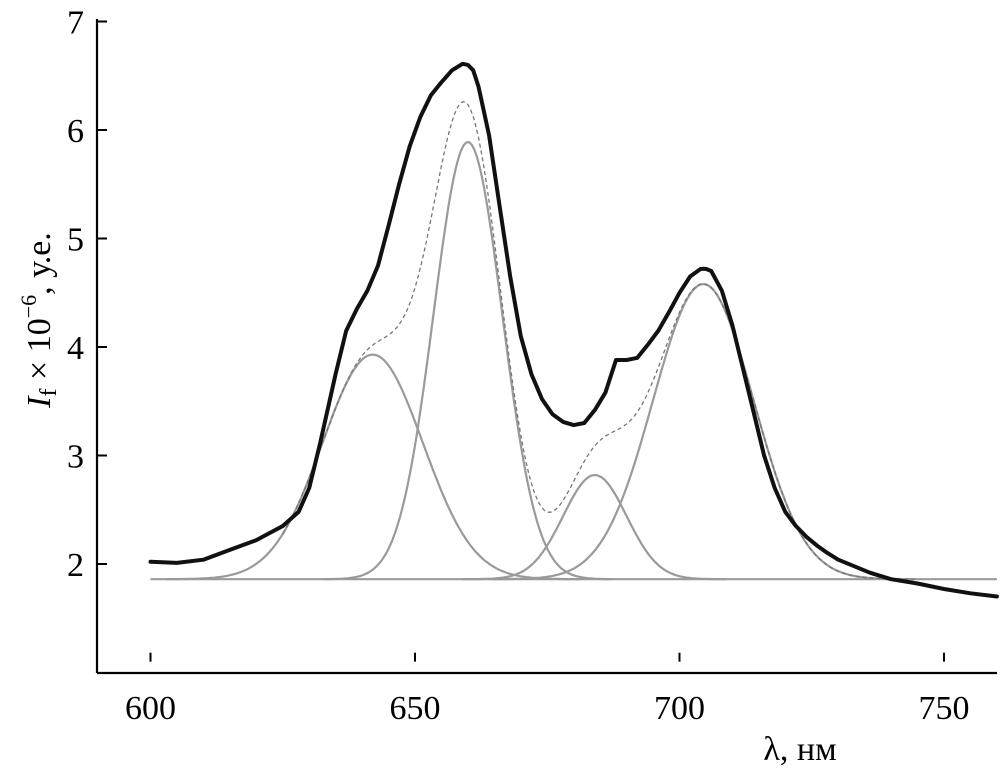 This screenshot has height=773, width=1000. Describe the element at coordinates (944, 708) in the screenshot. I see `x-tick-label: 750` at that location.